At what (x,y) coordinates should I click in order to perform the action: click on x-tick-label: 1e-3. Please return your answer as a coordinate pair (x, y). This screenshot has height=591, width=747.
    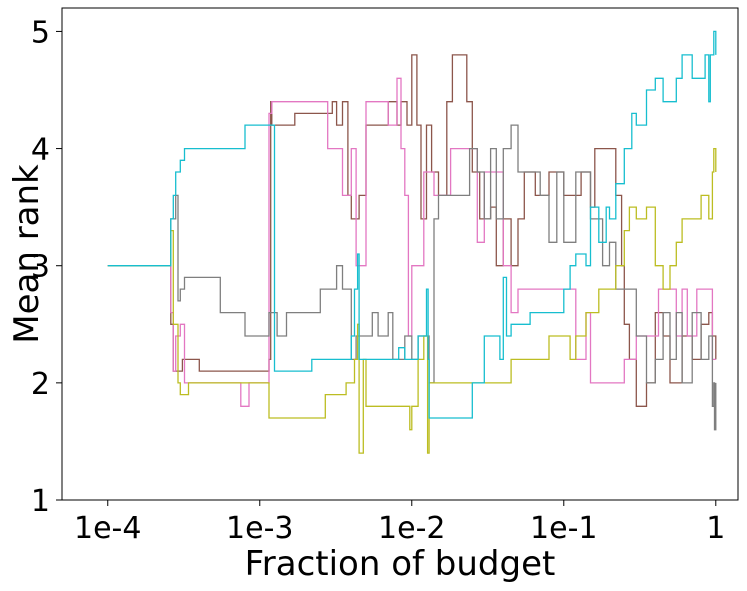
    Looking at the image, I should click on (259, 528).